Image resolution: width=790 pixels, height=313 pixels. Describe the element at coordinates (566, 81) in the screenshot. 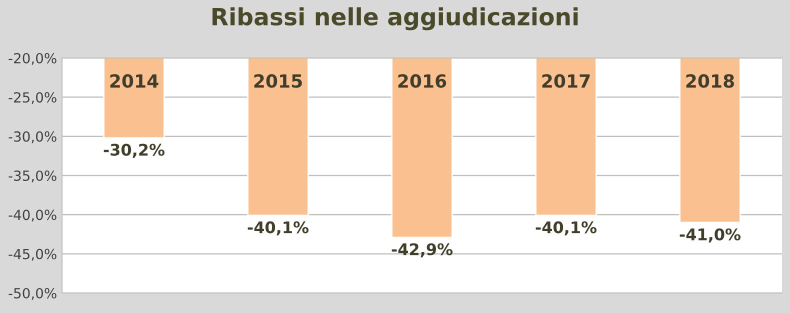

I see `x-tick-label: 2017` at that location.